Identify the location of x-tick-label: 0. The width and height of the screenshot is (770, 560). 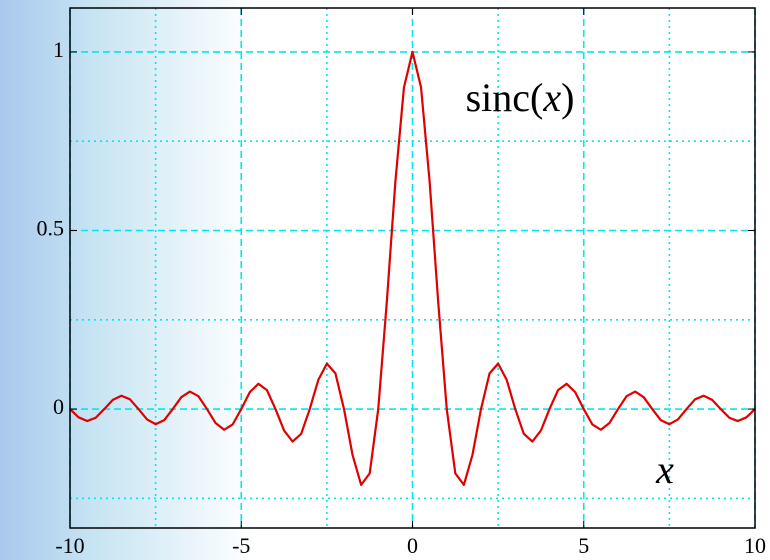
(412, 545).